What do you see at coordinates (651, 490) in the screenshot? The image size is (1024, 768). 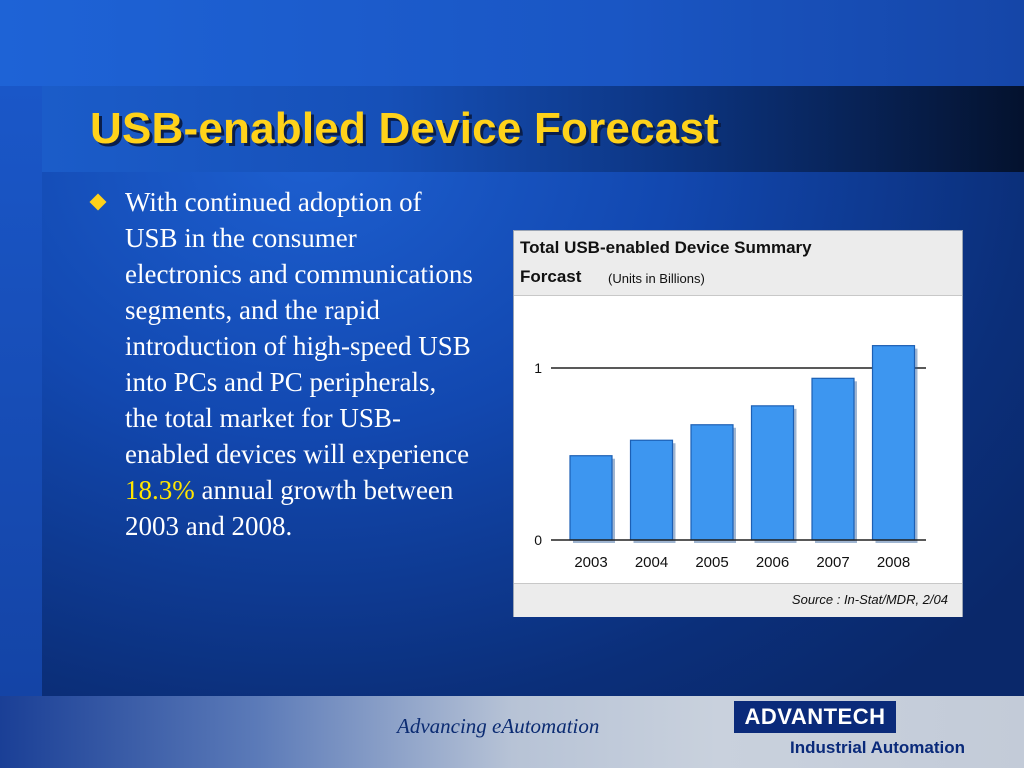 I see `bar-2004` at bounding box center [651, 490].